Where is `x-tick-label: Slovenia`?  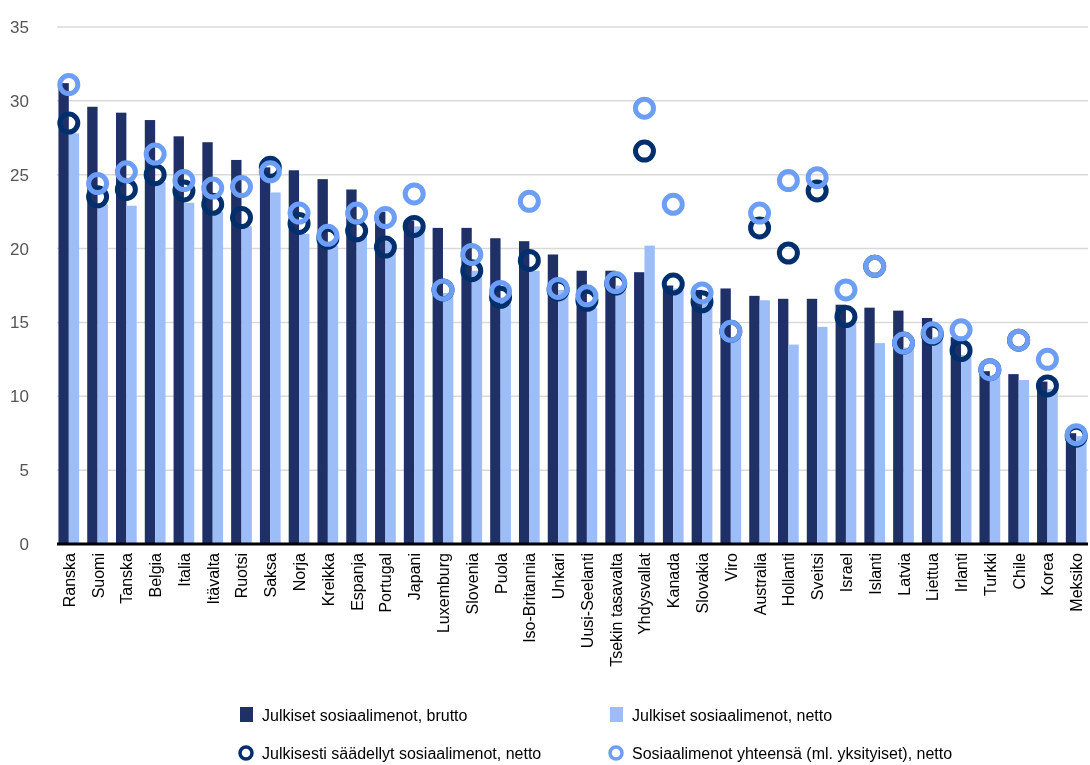 x-tick-label: Slovenia is located at coordinates (472, 583).